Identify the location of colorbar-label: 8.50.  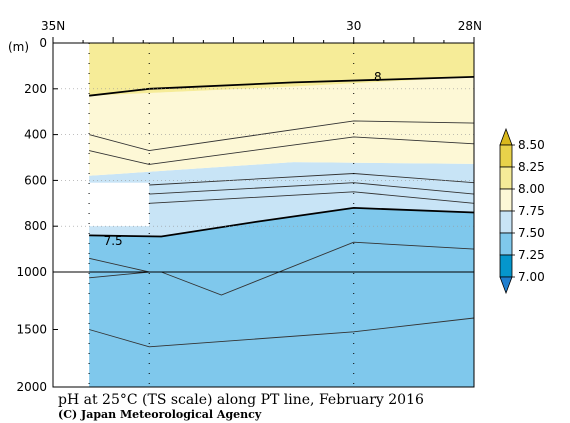
(531, 145).